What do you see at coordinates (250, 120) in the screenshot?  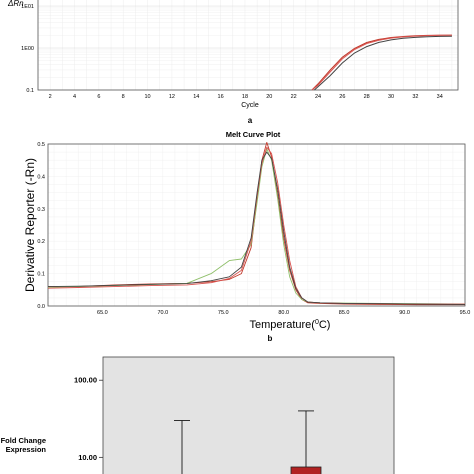 I see `panel-label-a: a` at bounding box center [250, 120].